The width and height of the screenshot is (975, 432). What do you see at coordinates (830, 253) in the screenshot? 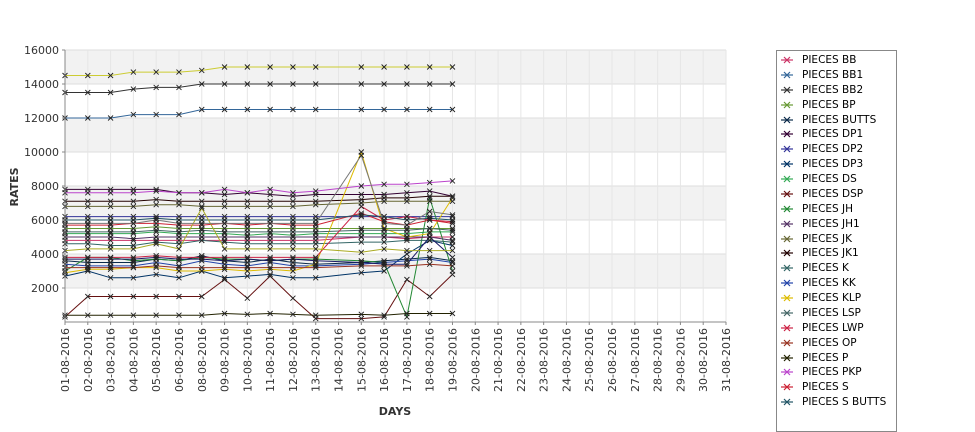
I see `legend-label: PIECES JK1` at bounding box center [830, 253].